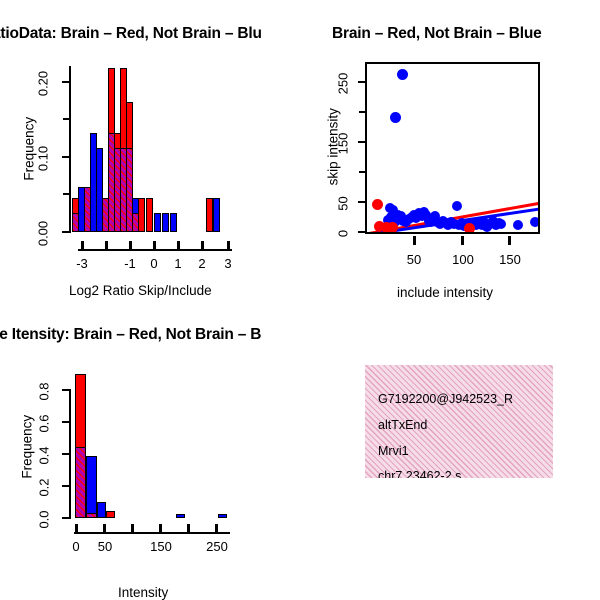 This screenshot has height=600, width=600. I want to click on scatter-xlabel: include intensity, so click(445, 292).